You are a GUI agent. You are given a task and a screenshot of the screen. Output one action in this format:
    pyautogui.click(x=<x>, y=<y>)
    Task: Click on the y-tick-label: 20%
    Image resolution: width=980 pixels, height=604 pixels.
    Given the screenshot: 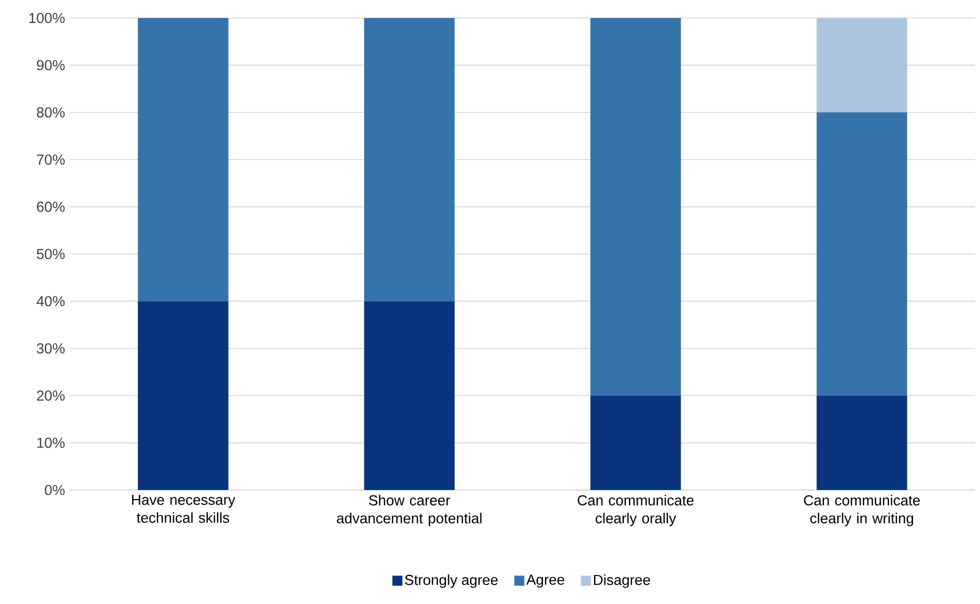 What is the action you would take?
    pyautogui.click(x=50, y=395)
    